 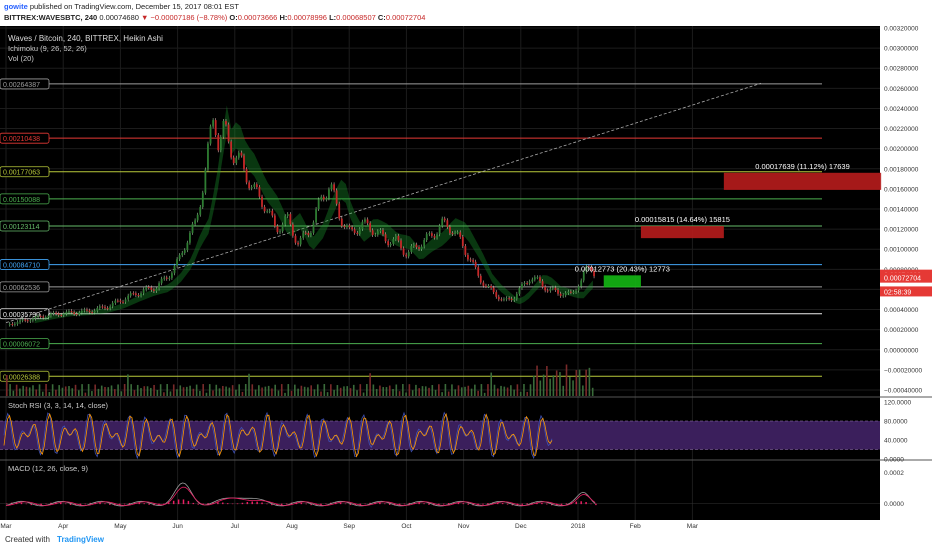 What do you see at coordinates (278, 435) in the screenshot?
I see `stoch-k-line` at bounding box center [278, 435].